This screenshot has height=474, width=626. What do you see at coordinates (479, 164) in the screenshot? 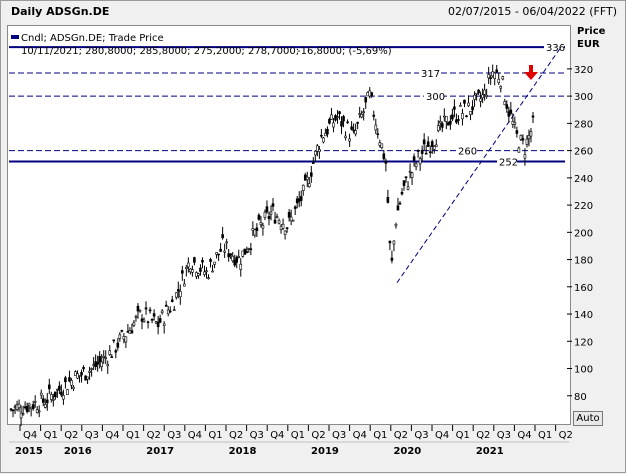
I see `trend-line` at bounding box center [479, 164].